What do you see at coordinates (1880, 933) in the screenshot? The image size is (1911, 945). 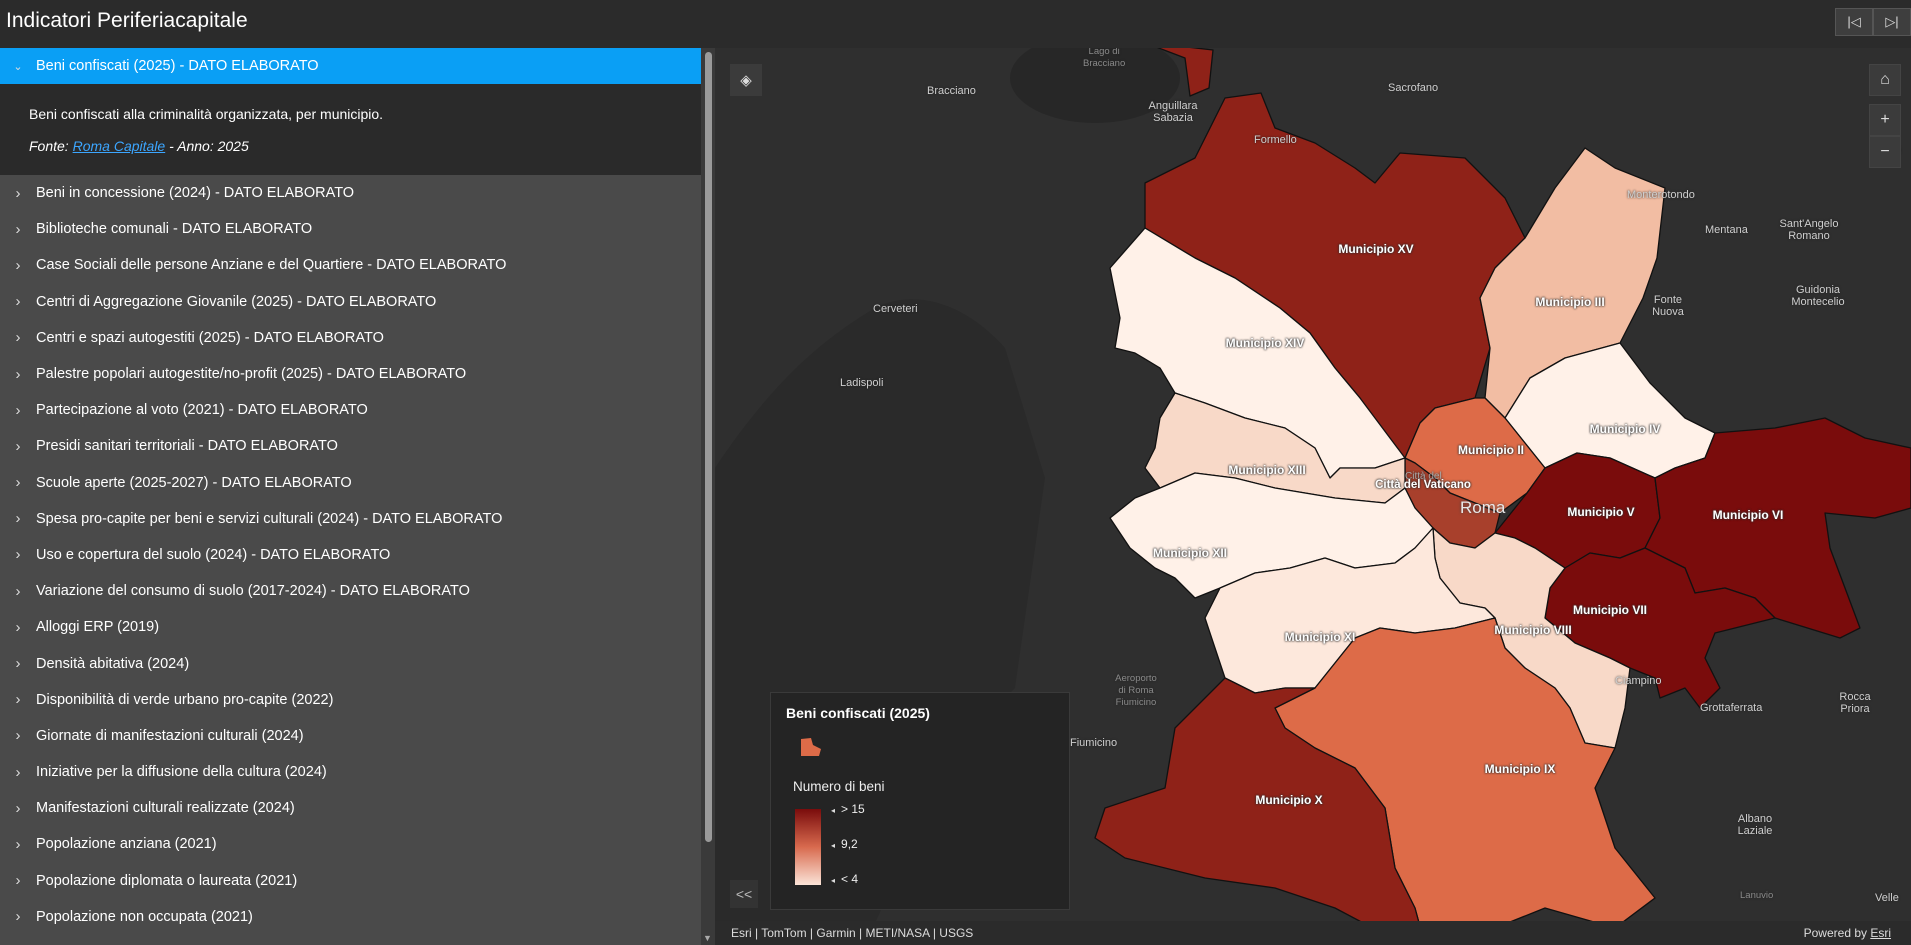 I see `esri-link: Esri` at bounding box center [1880, 933].